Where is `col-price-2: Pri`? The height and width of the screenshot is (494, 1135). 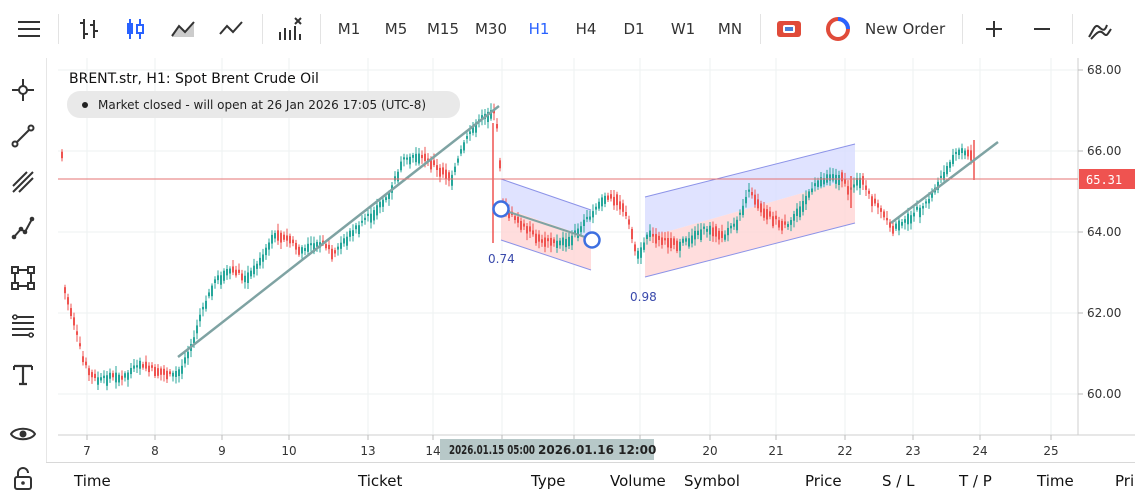
col-price-2: Pri is located at coordinates (1125, 481).